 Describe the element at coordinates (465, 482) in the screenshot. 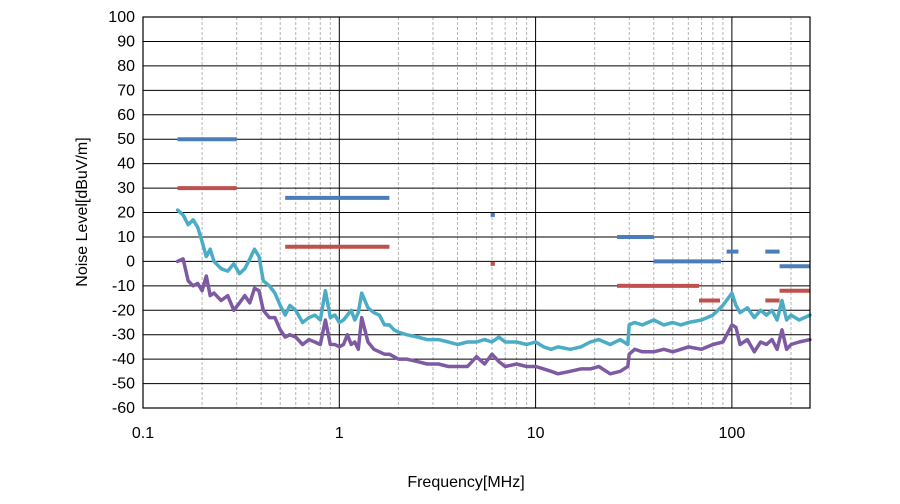

I see `x-axis-title: Frequency[MHz]` at that location.